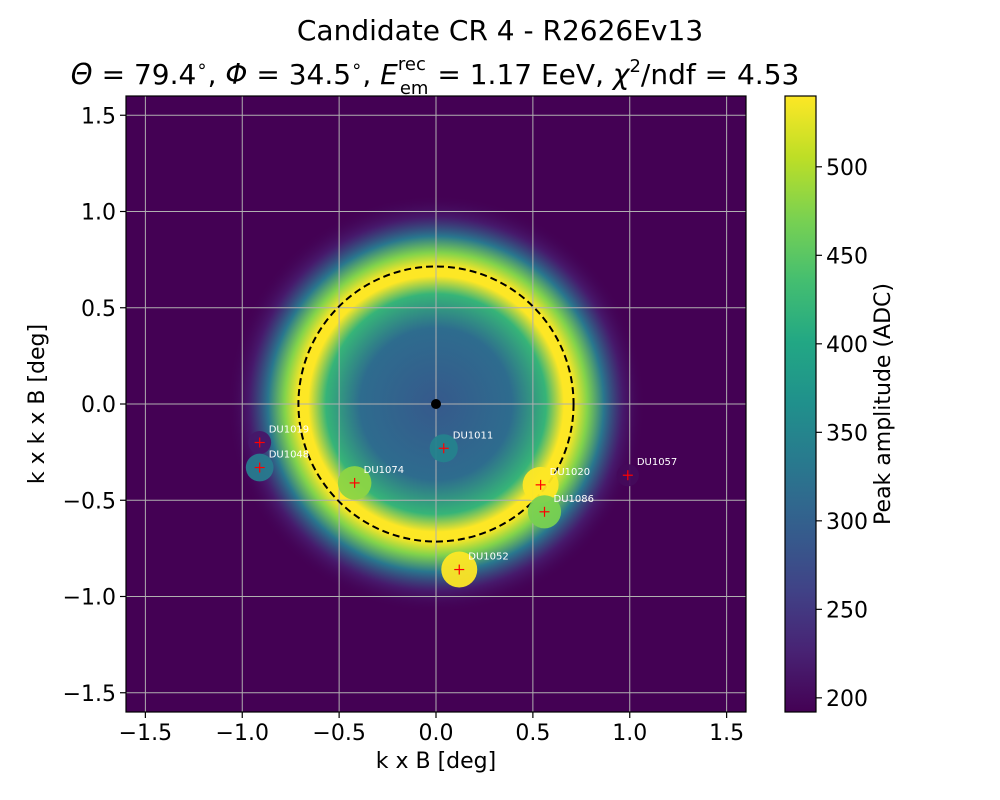 Image resolution: width=1000 pixels, height=800 pixels. I want to click on chi-sup: 2, so click(634, 66).